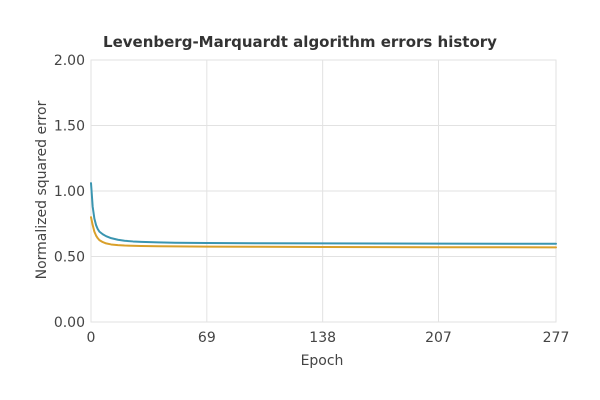  I want to click on y-tick-label: 0.50, so click(69, 258).